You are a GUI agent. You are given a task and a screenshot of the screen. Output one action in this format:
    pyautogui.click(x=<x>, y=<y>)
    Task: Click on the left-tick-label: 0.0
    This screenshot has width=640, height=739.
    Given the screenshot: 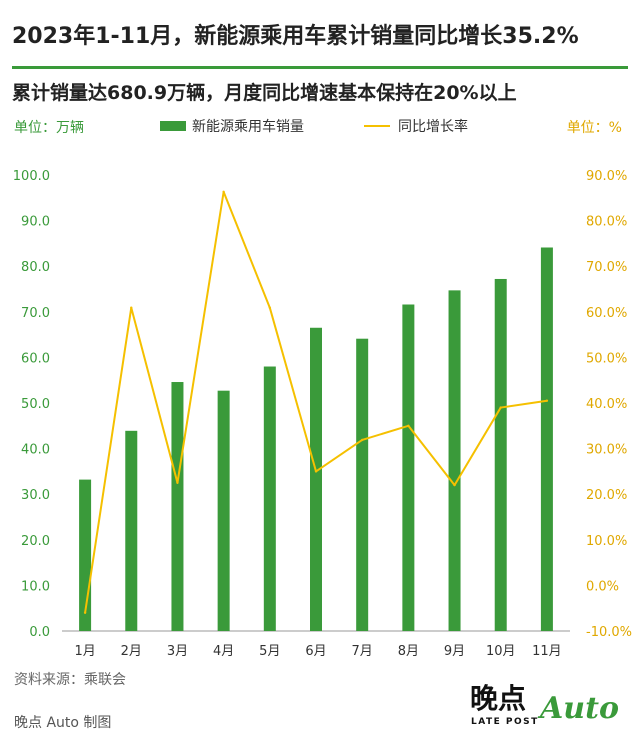 What is the action you would take?
    pyautogui.click(x=39, y=632)
    